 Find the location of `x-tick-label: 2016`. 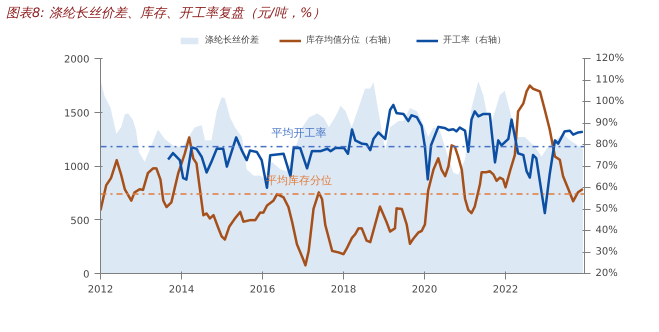

x-tick-label: 2016 is located at coordinates (263, 290).